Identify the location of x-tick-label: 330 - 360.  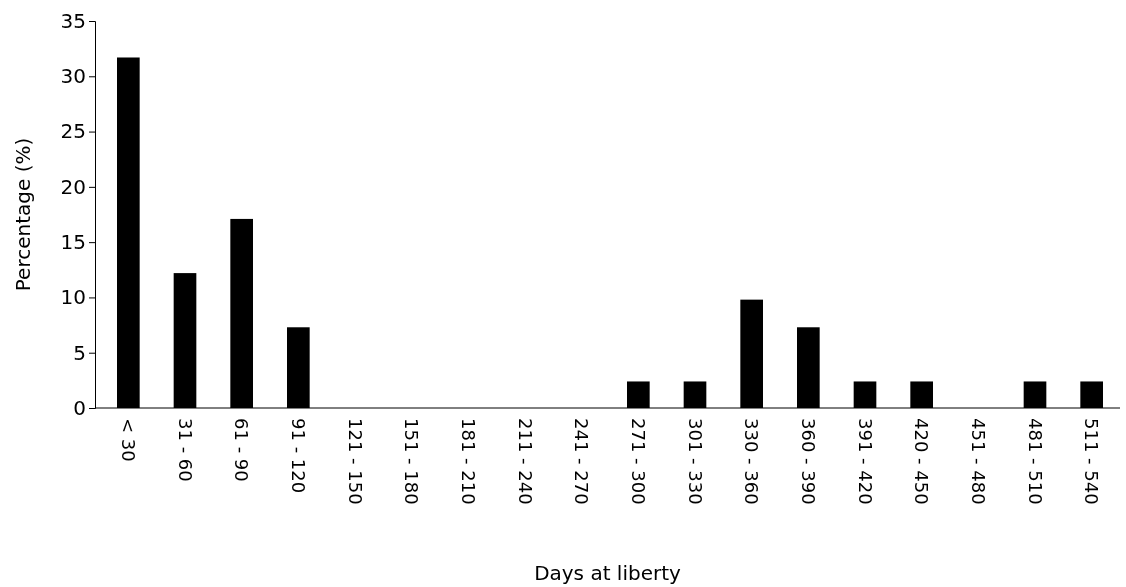
(752, 461).